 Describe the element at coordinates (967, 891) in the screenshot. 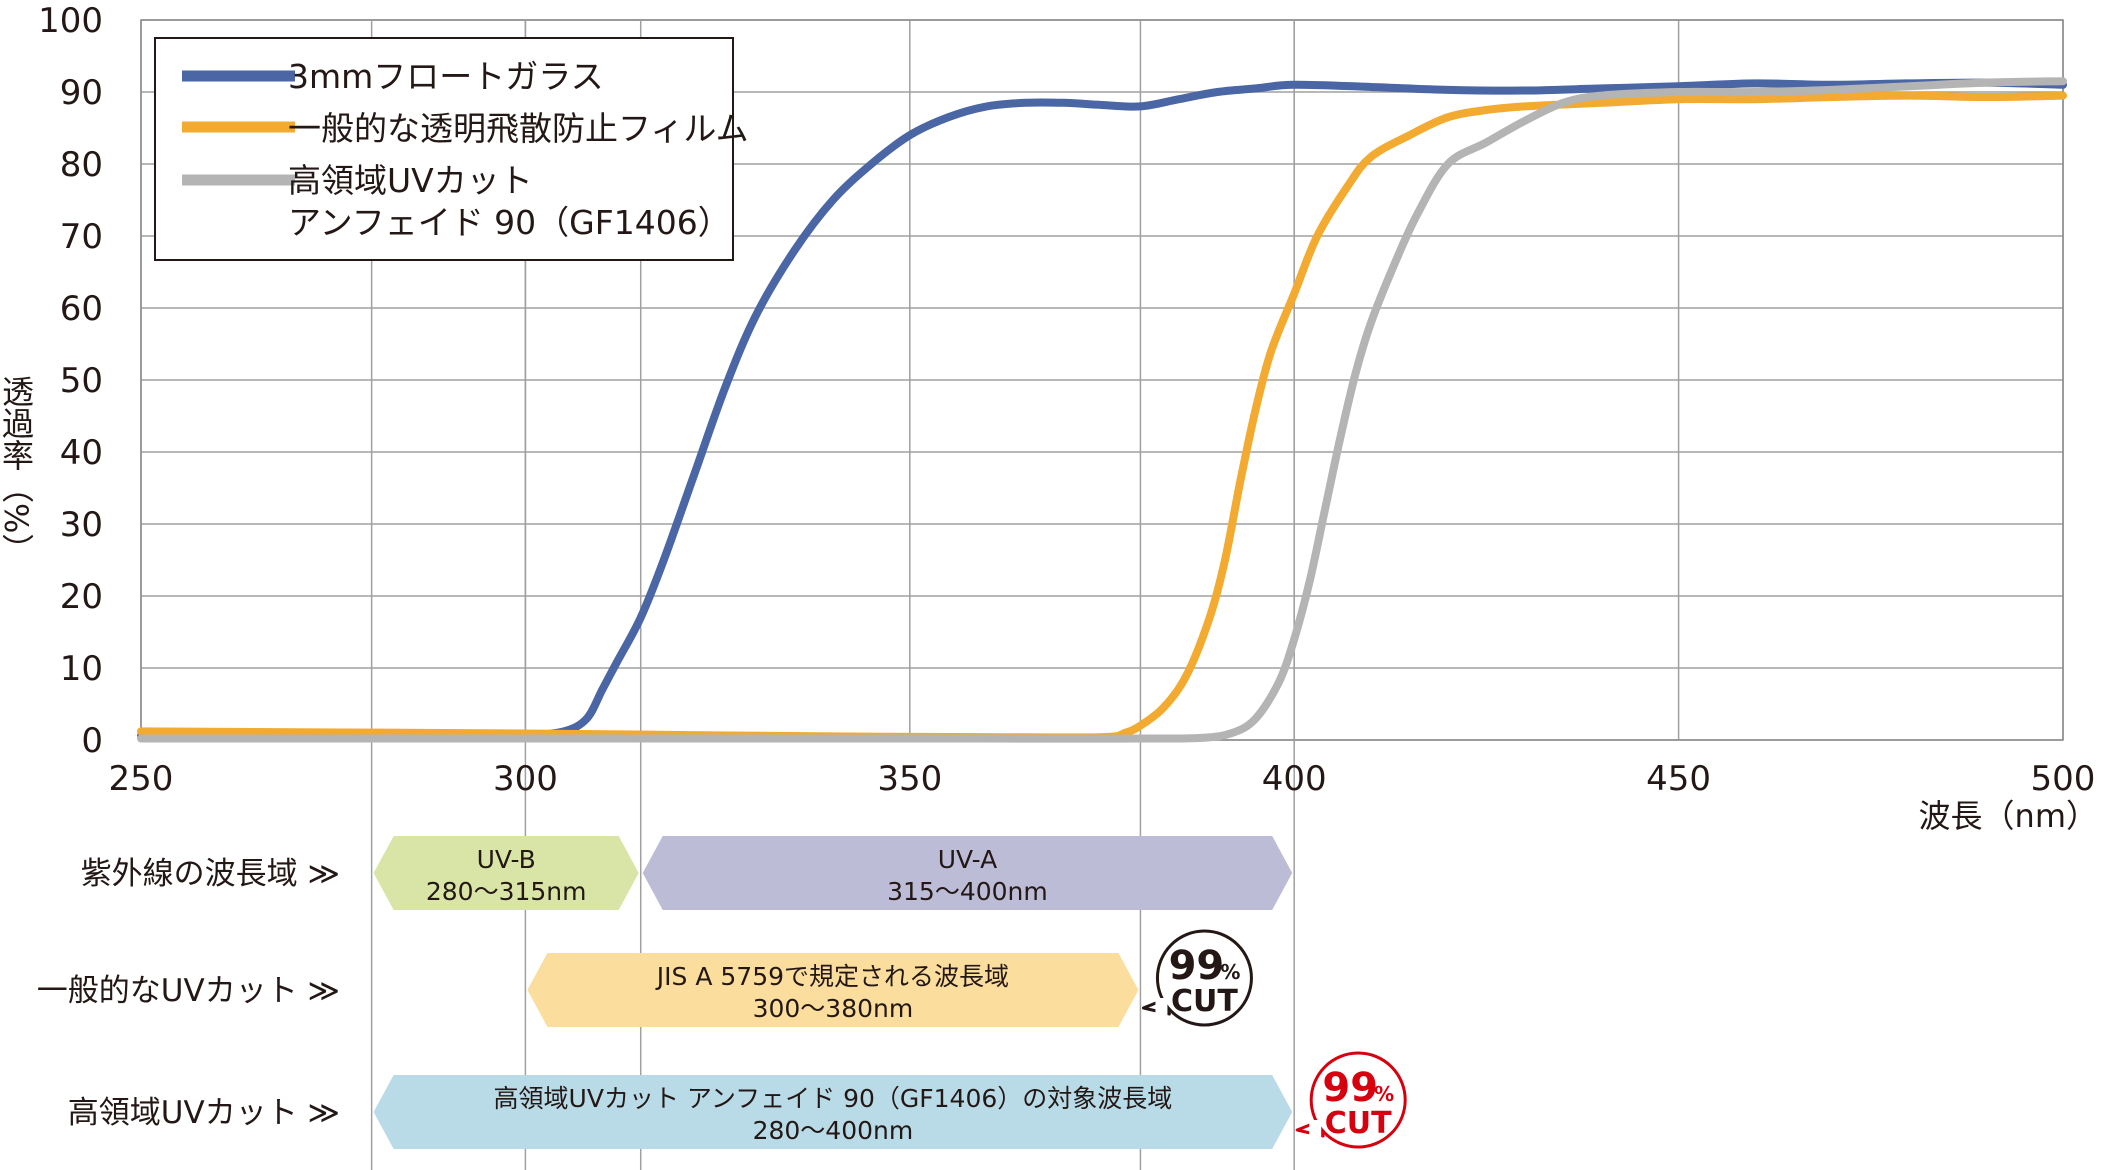

I see `band-range: 315〜400nm` at that location.